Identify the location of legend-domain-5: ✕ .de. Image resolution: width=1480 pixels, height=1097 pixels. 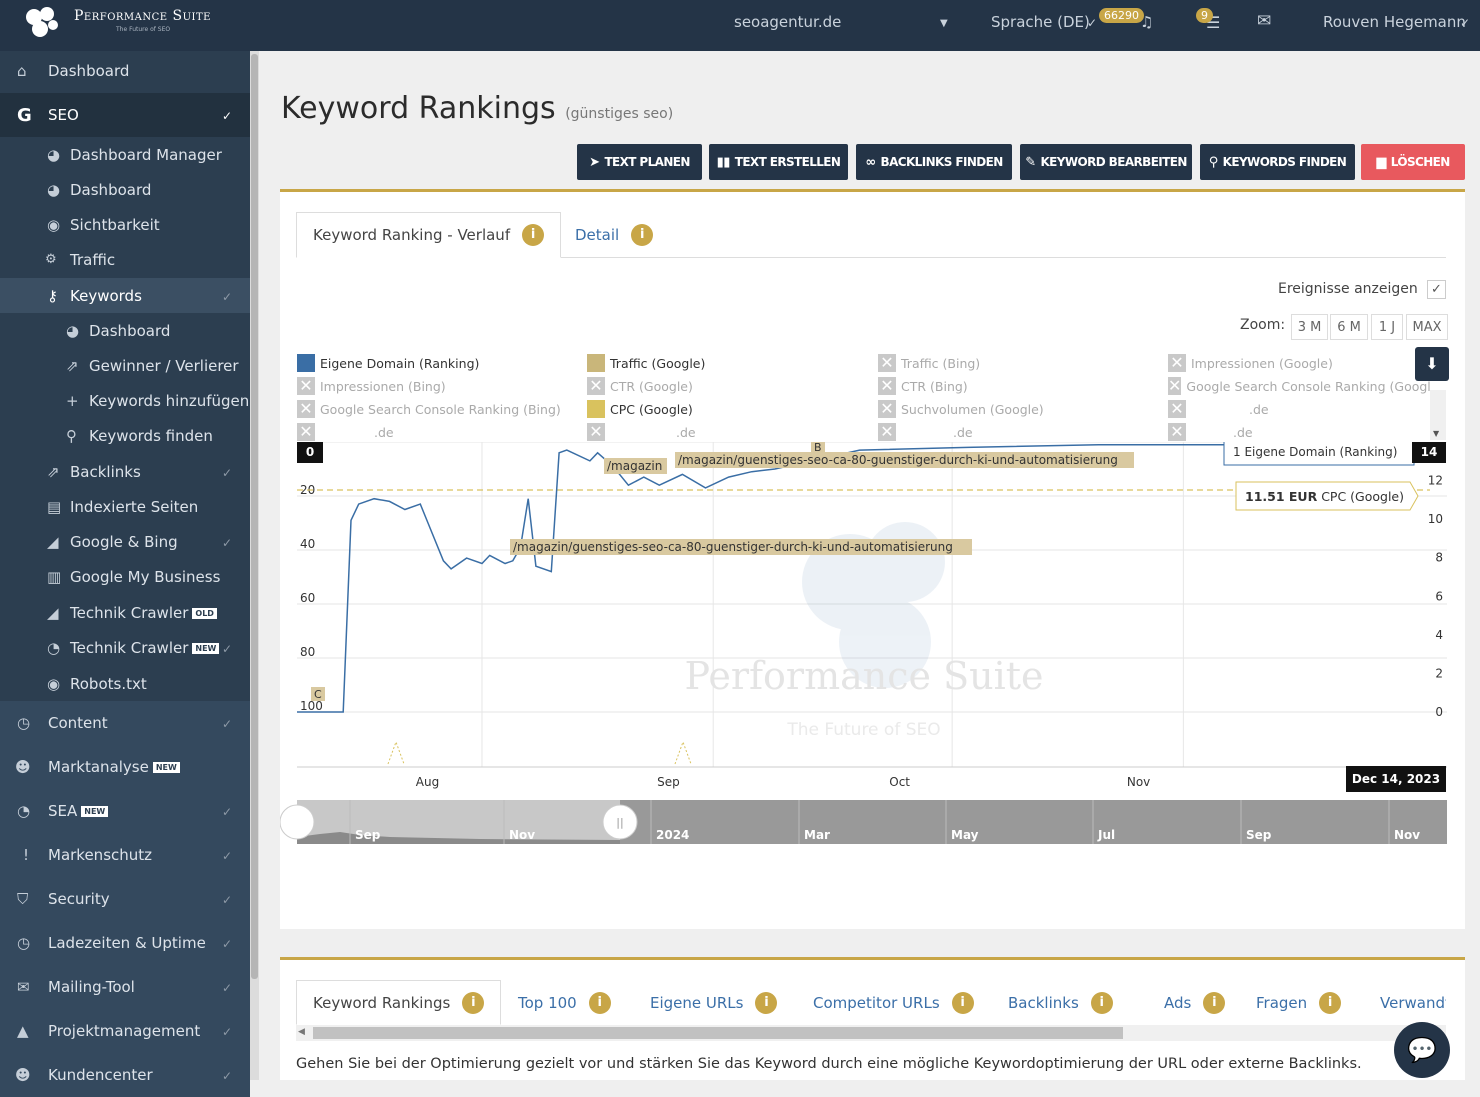
(1210, 432).